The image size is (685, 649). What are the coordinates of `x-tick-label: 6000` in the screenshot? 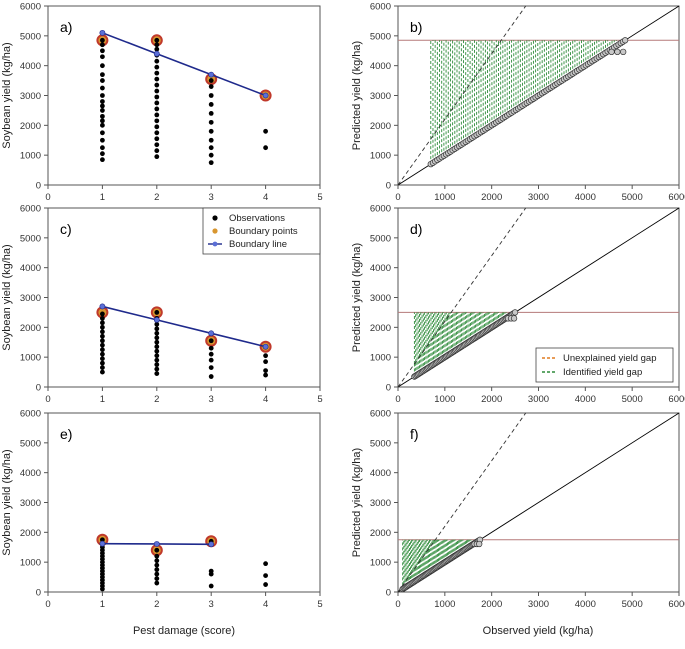 It's located at (676, 197).